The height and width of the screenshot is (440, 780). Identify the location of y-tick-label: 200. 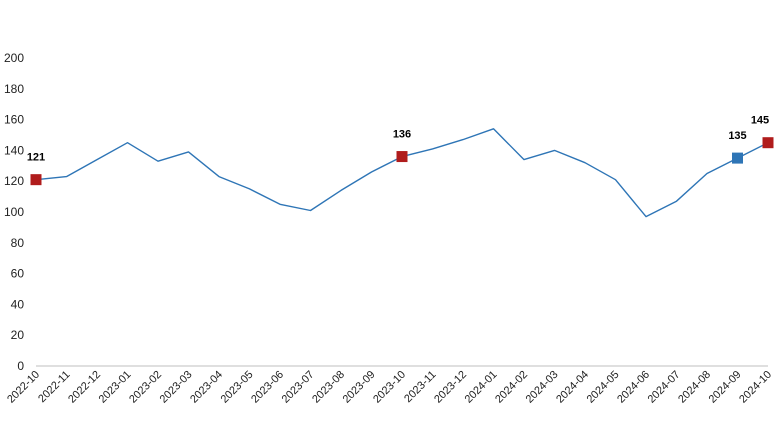
(14, 58).